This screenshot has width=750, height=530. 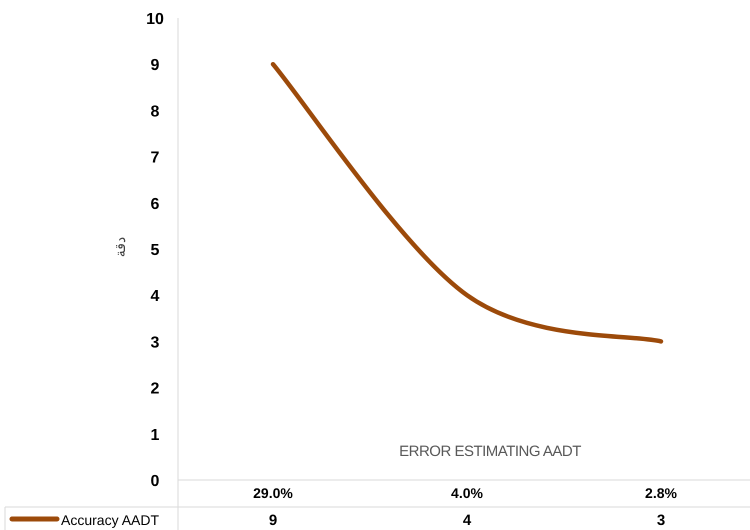 I want to click on legend-label: Accuracy AADT, so click(x=110, y=520).